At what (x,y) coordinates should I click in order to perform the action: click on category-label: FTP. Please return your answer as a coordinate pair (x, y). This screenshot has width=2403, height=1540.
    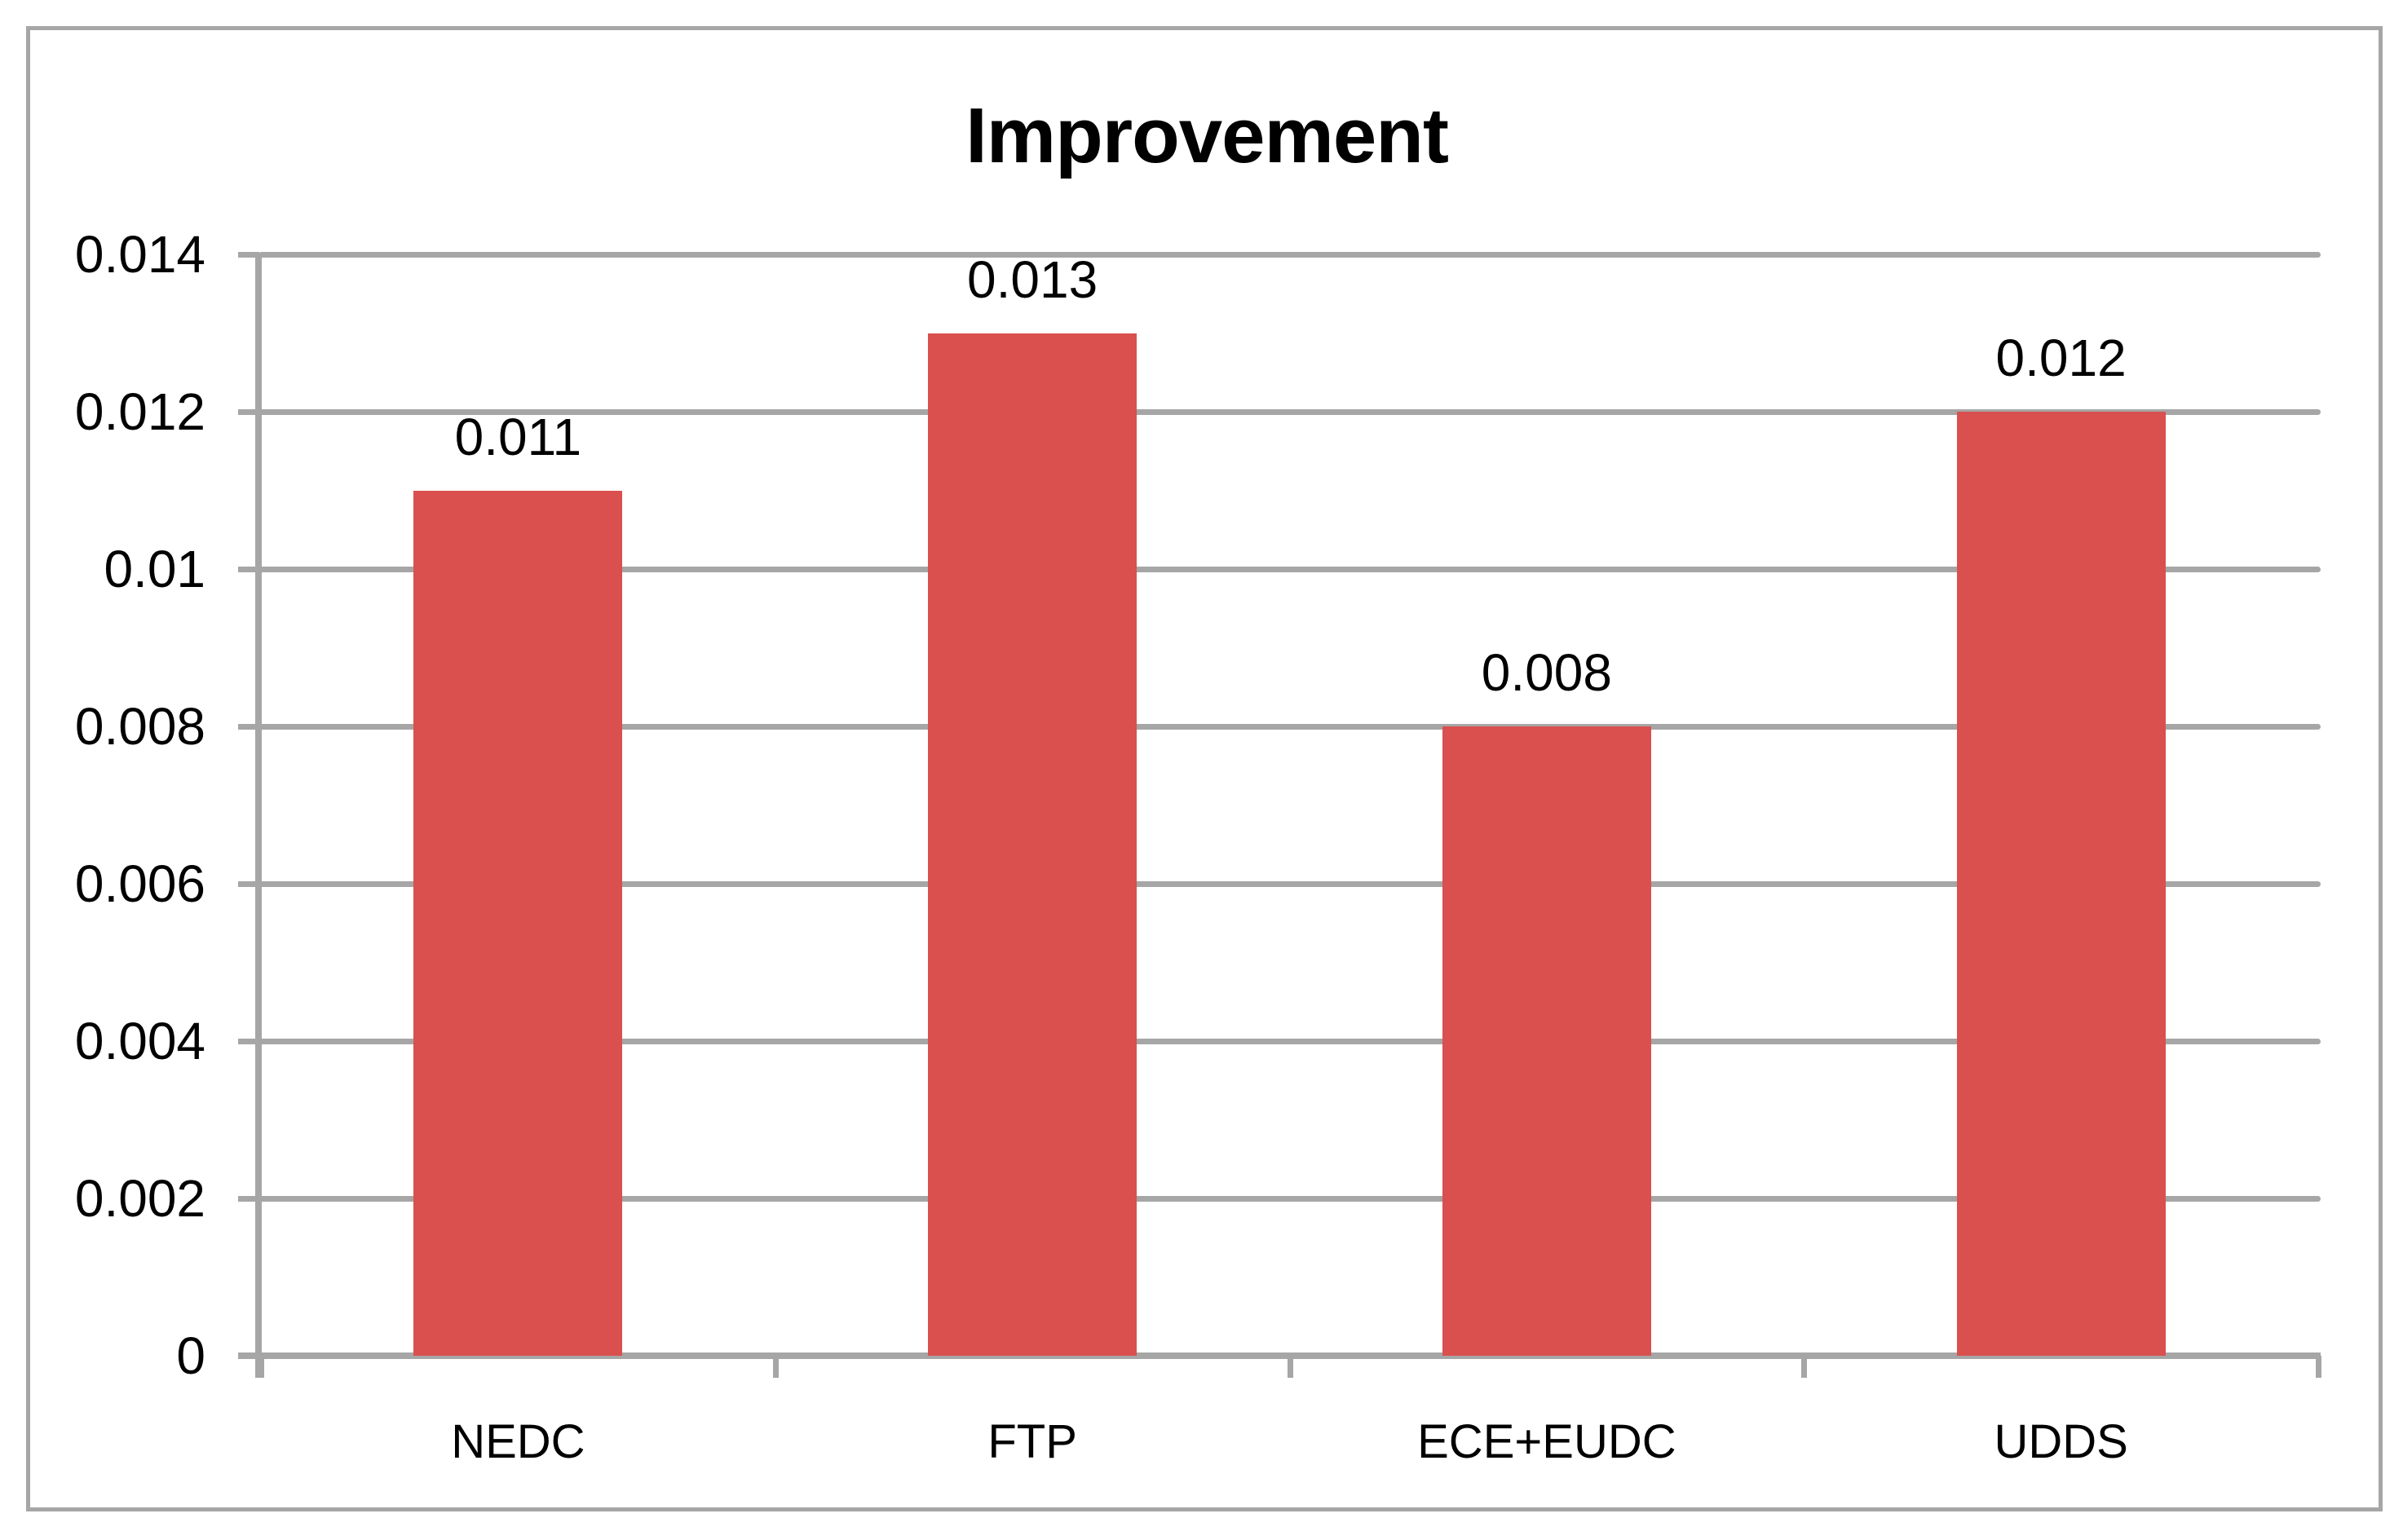
    Looking at the image, I should click on (1032, 1441).